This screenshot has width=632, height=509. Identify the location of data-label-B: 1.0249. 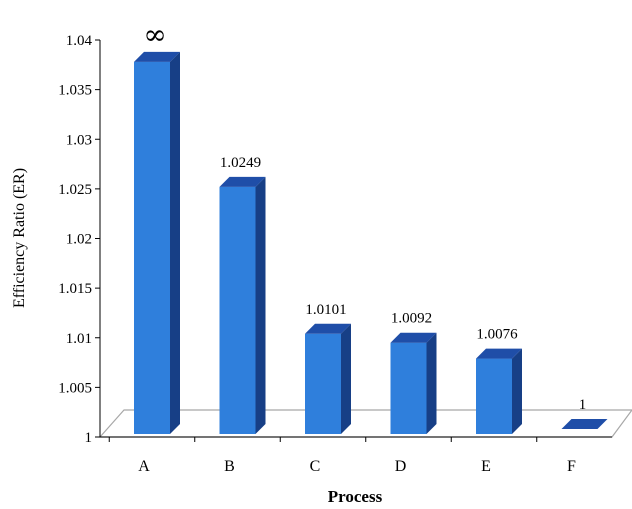
(240, 163).